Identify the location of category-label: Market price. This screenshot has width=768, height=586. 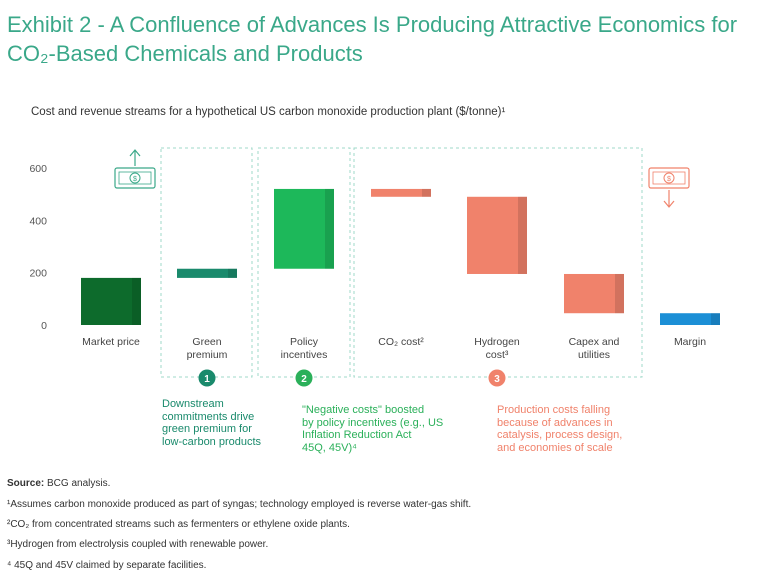
(111, 342).